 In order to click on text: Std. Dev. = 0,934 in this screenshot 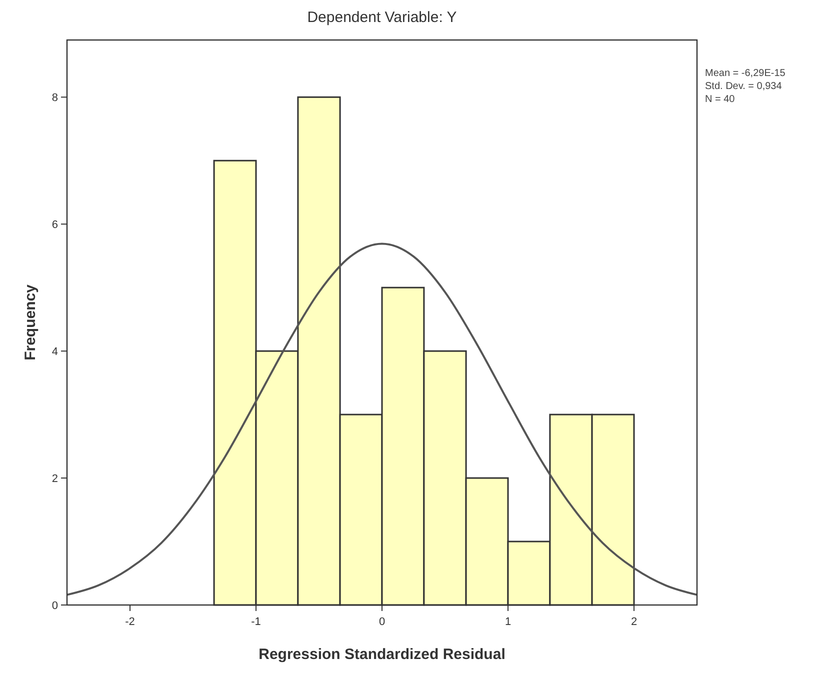, I will do `click(743, 86)`.